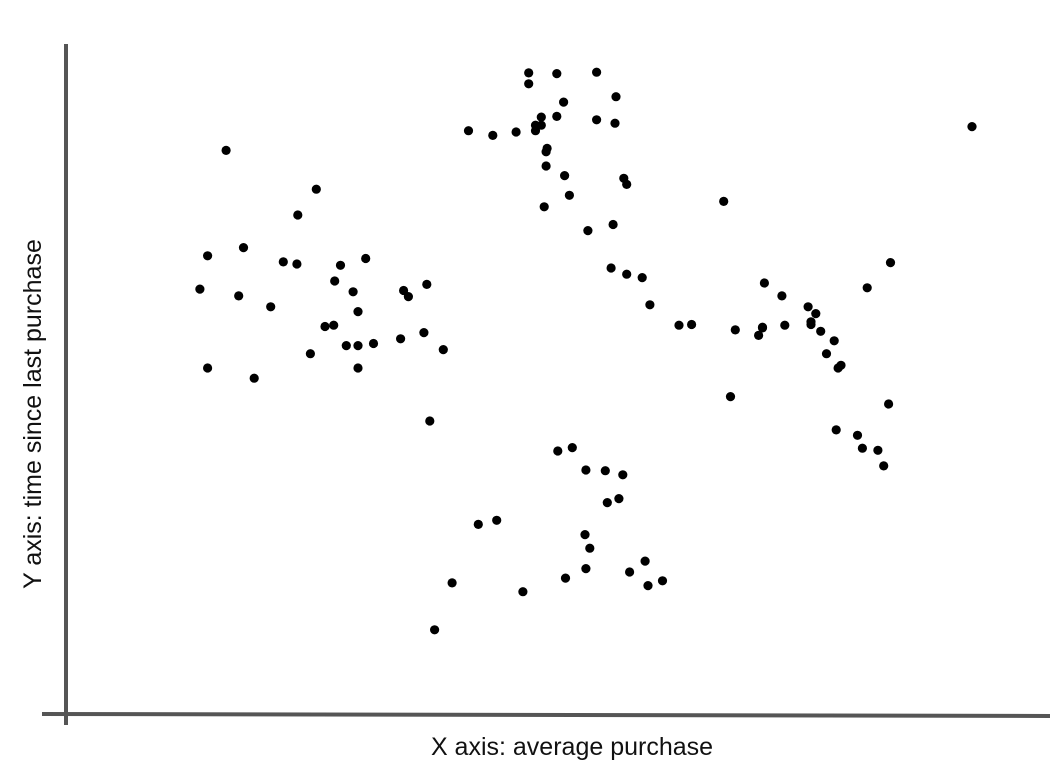  I want to click on x-axis-line, so click(546, 715).